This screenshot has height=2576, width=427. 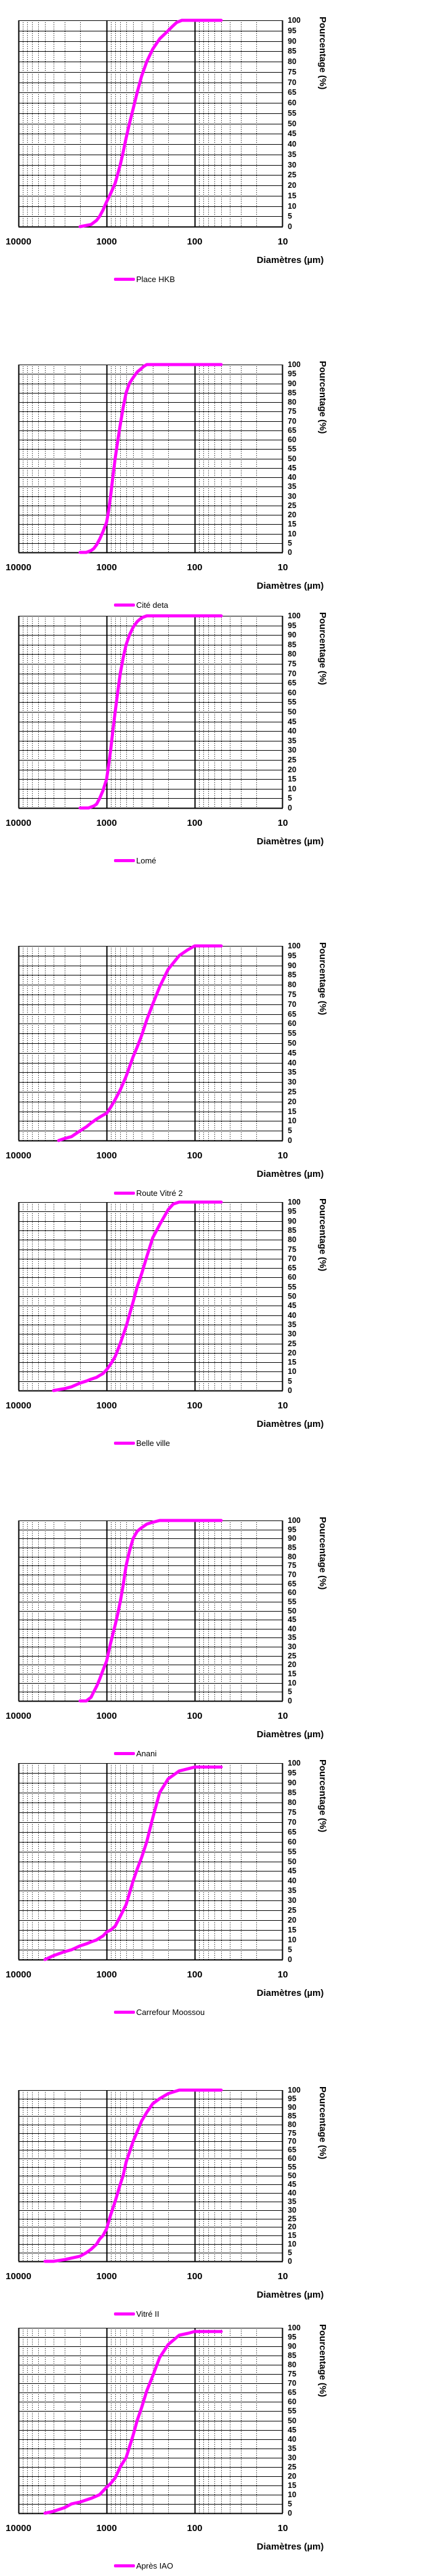 What do you see at coordinates (159, 1193) in the screenshot?
I see `legend-label: Route Vitré 2` at bounding box center [159, 1193].